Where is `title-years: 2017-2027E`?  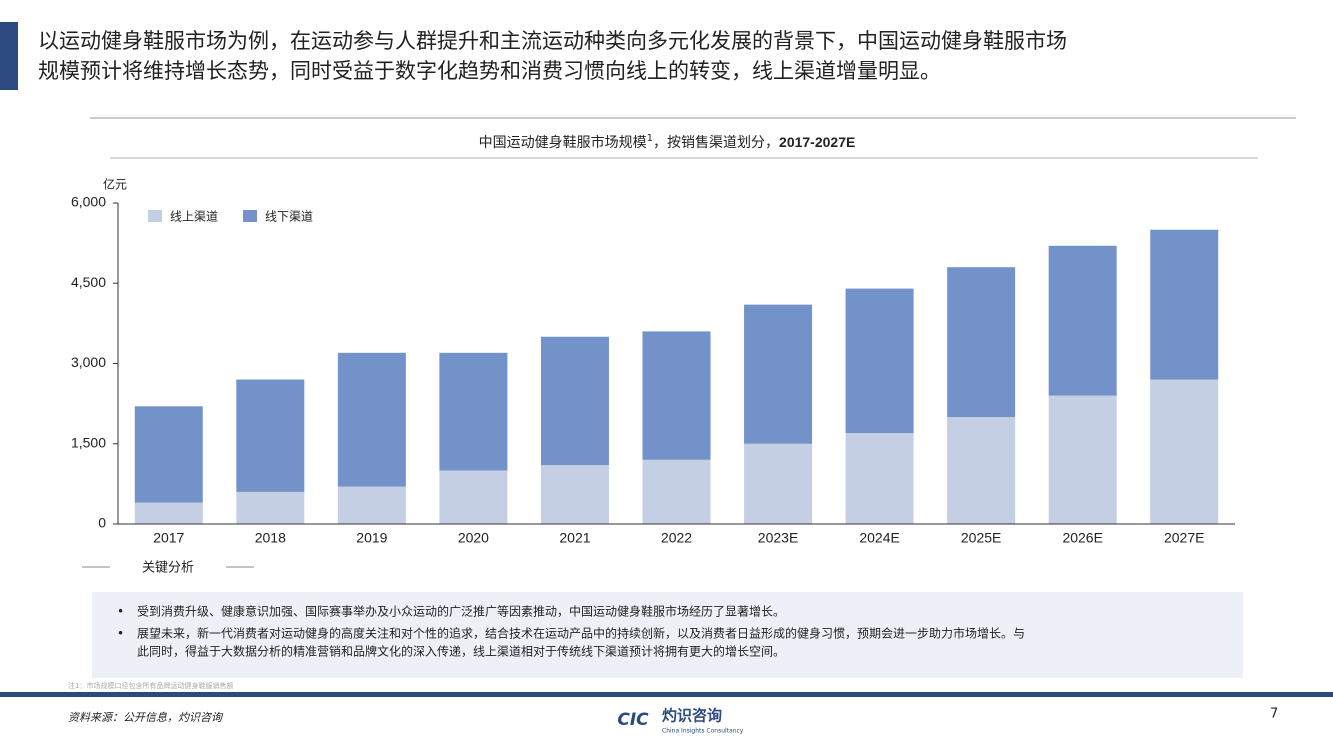
title-years: 2017-2027E is located at coordinates (817, 142).